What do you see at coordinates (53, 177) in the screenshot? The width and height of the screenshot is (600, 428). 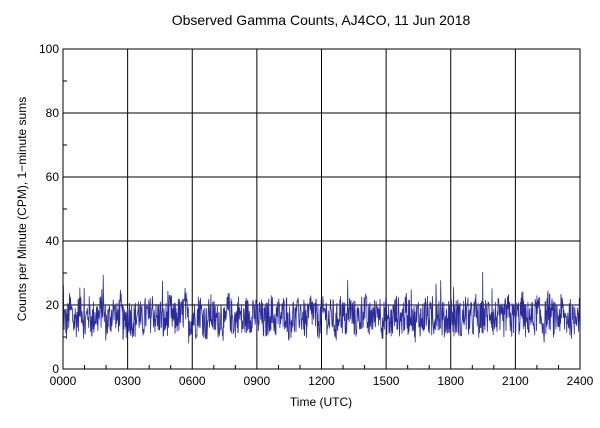 I see `y-tick-label: 60` at bounding box center [53, 177].